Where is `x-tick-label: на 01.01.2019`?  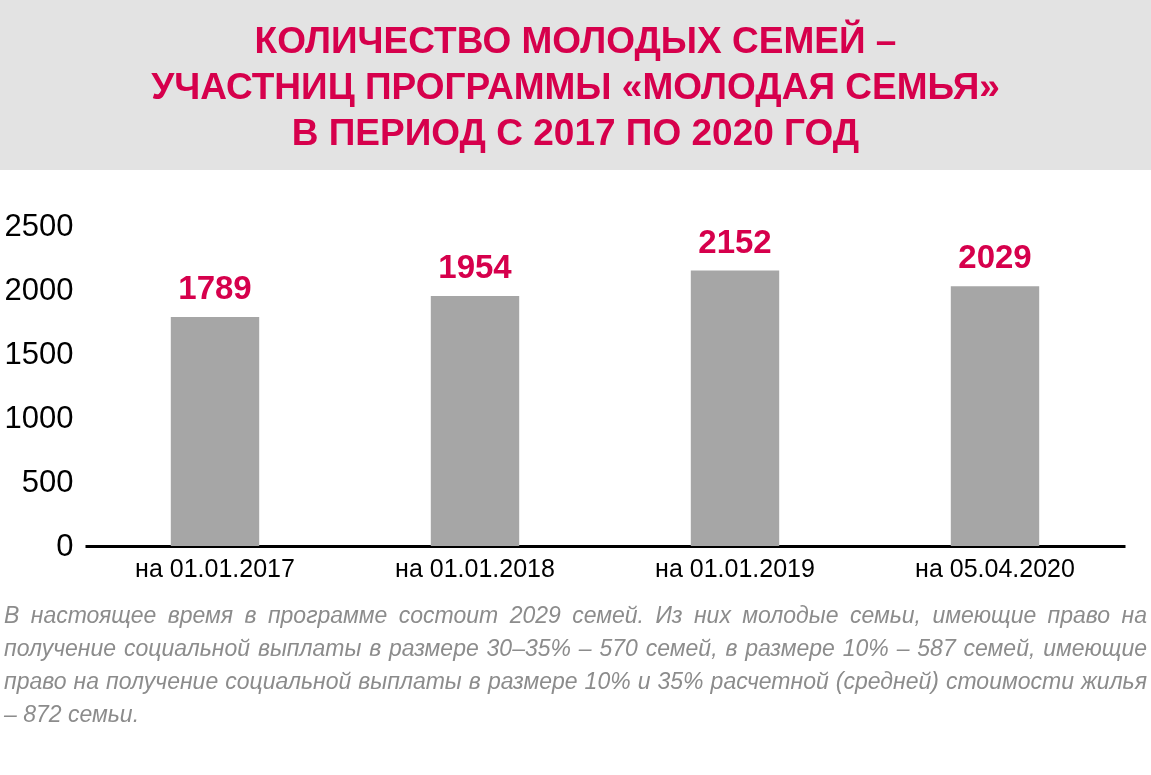
x-tick-label: на 01.01.2019 is located at coordinates (735, 567).